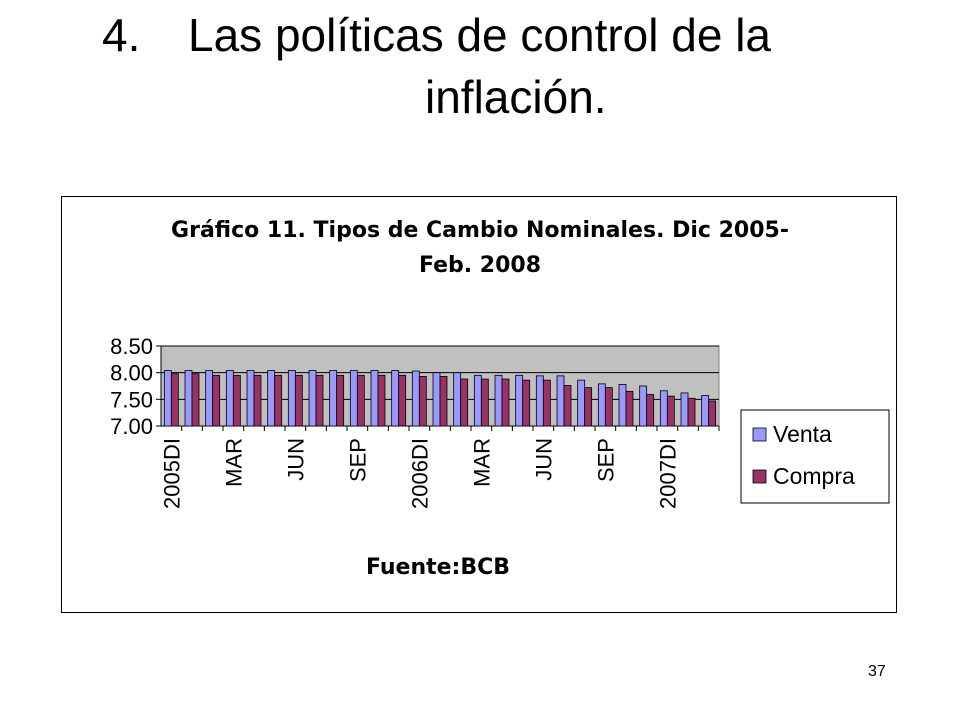  I want to click on legend-swatch-venta, so click(759, 434).